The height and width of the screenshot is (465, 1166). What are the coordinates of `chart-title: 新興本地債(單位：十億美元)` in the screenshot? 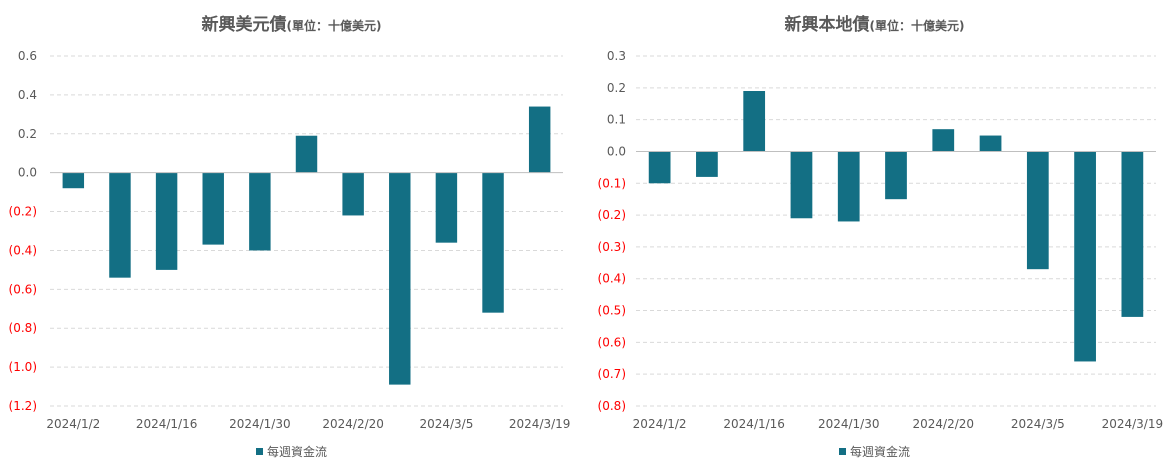 It's located at (874, 22).